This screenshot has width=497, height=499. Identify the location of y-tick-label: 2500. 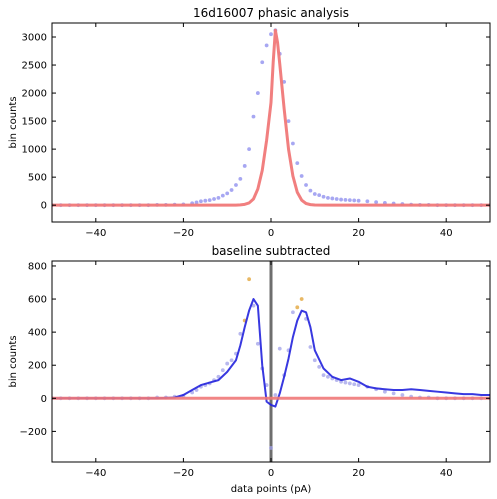
(34, 66).